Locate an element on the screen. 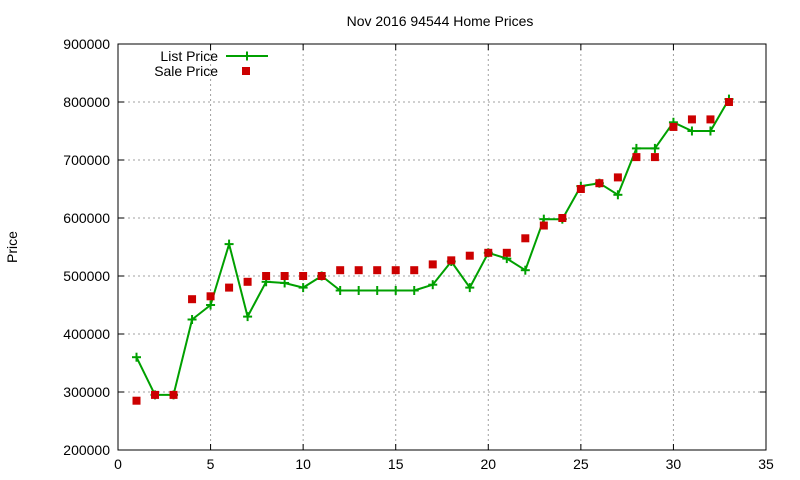  legend: List Price Sale Price is located at coordinates (211, 63).